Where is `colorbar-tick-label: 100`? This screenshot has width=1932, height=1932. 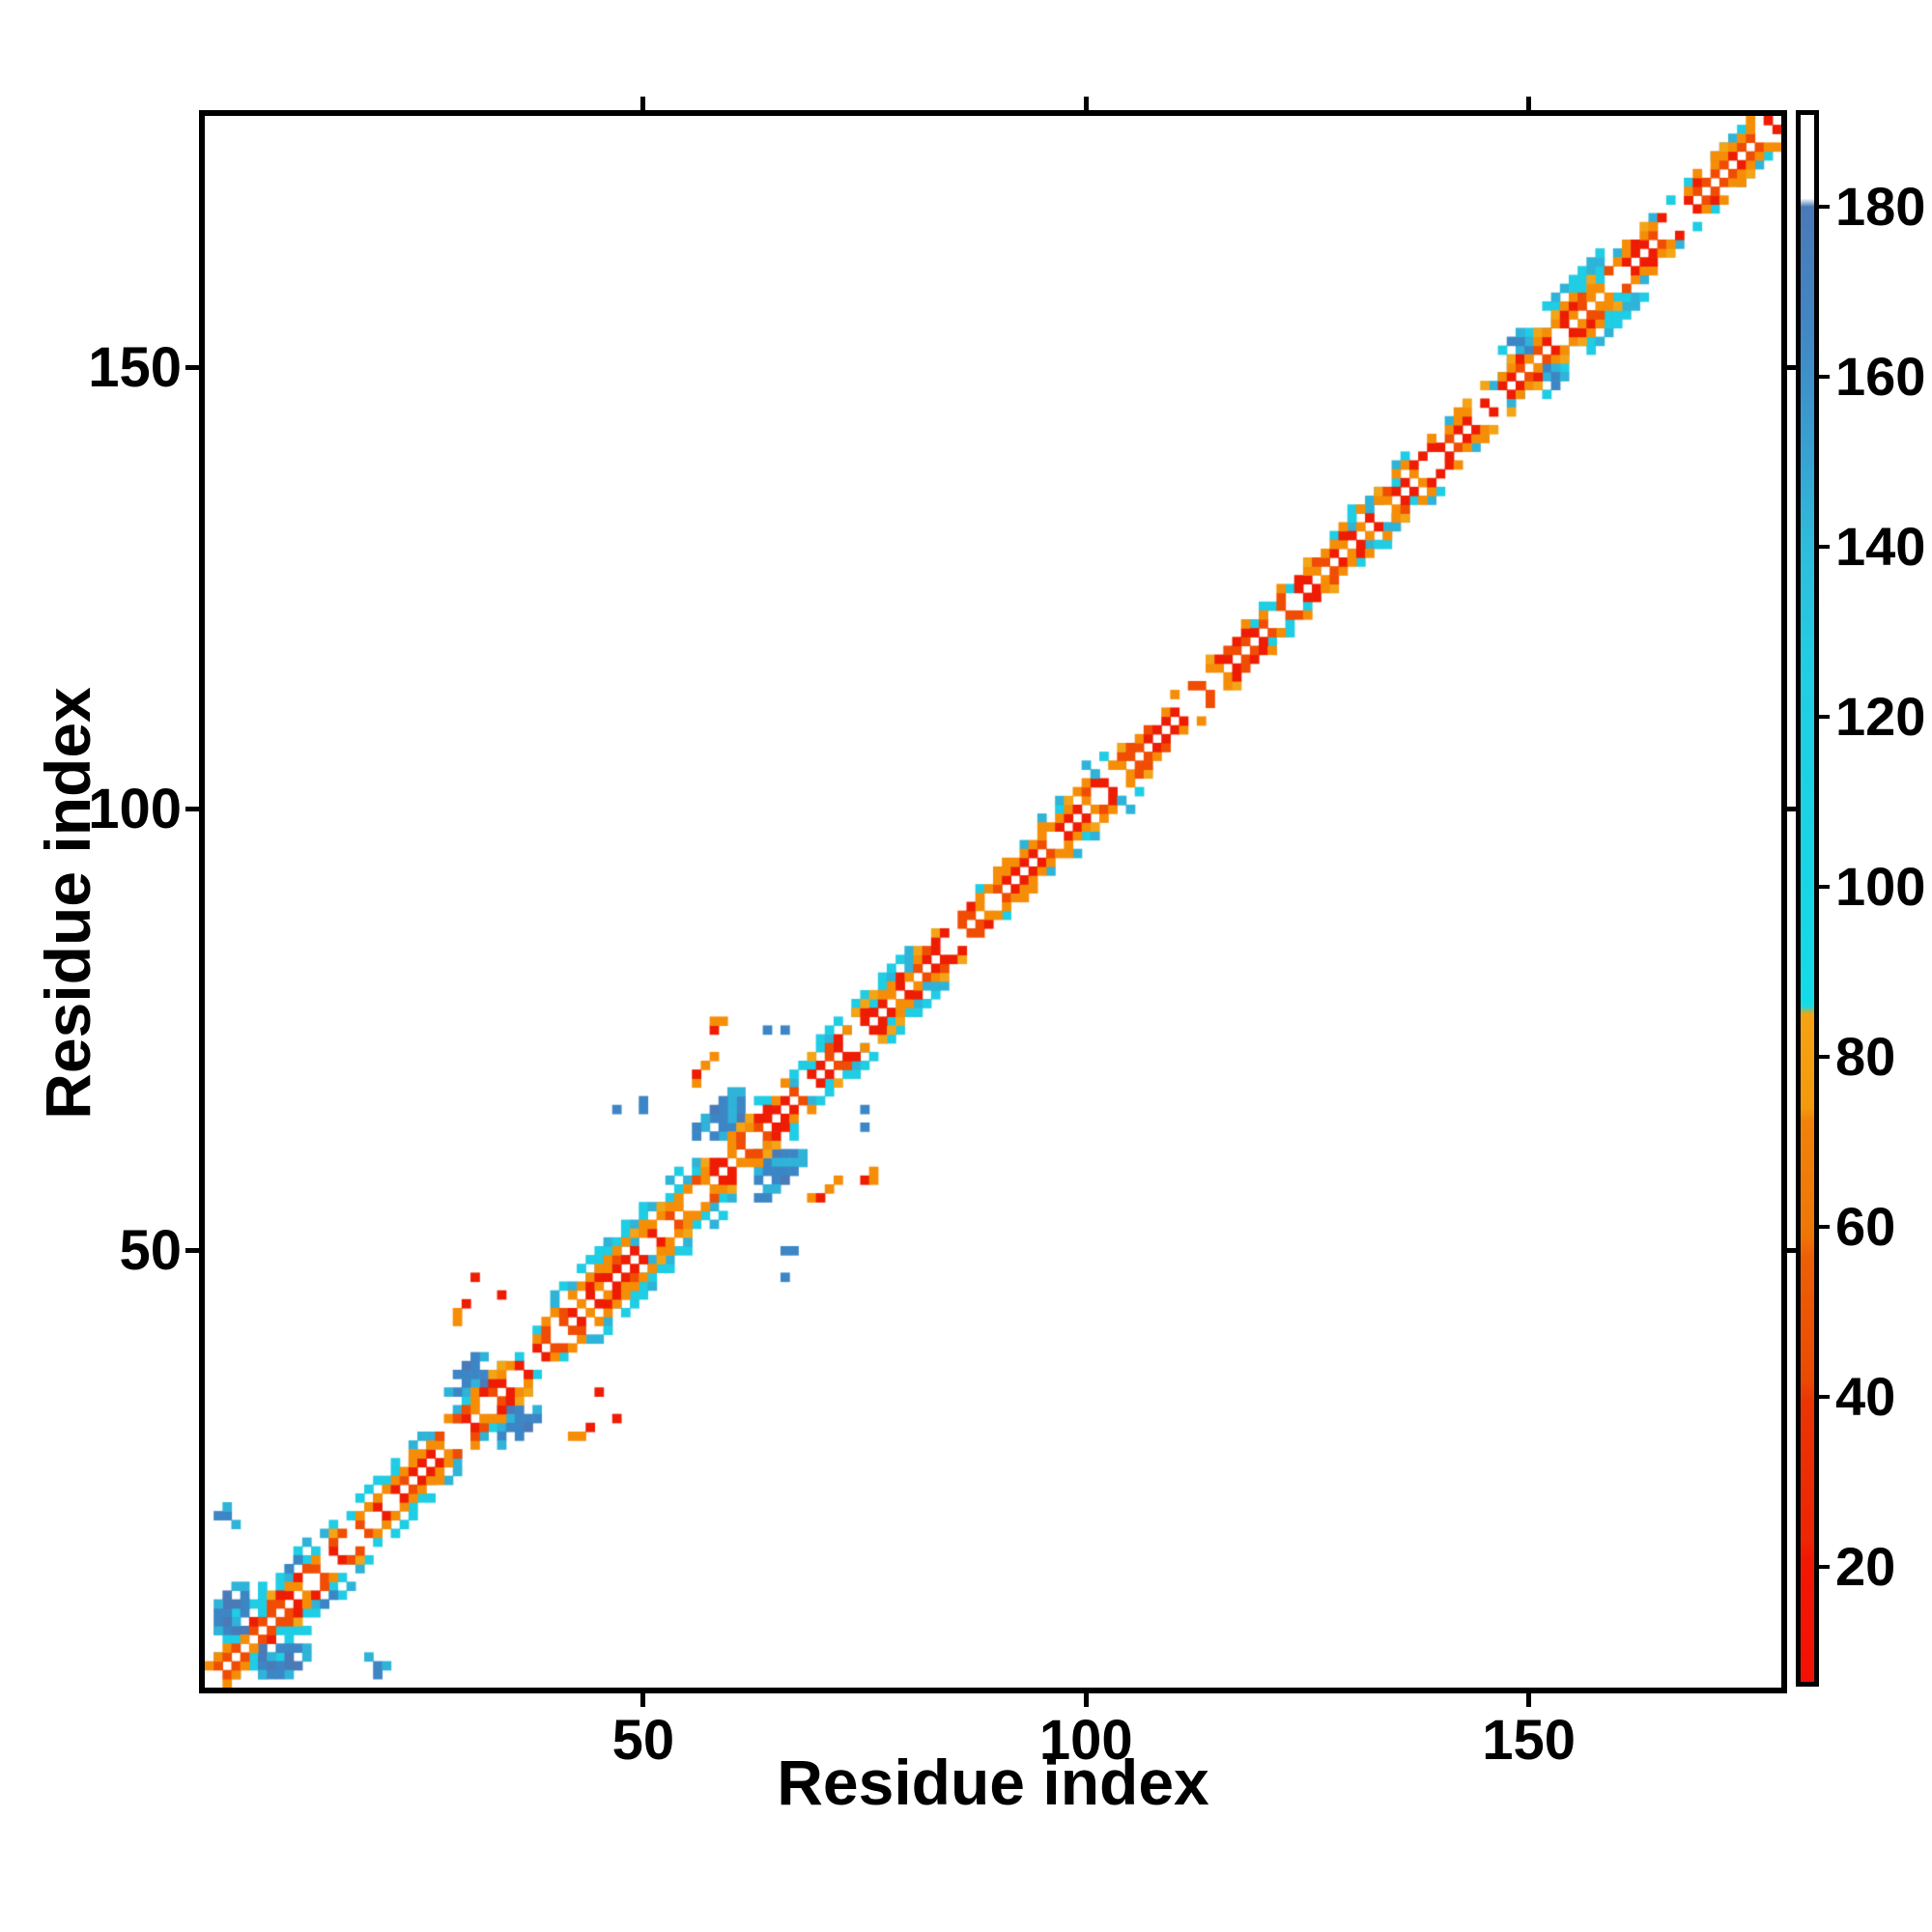
colorbar-tick-label: 100 is located at coordinates (1880, 886).